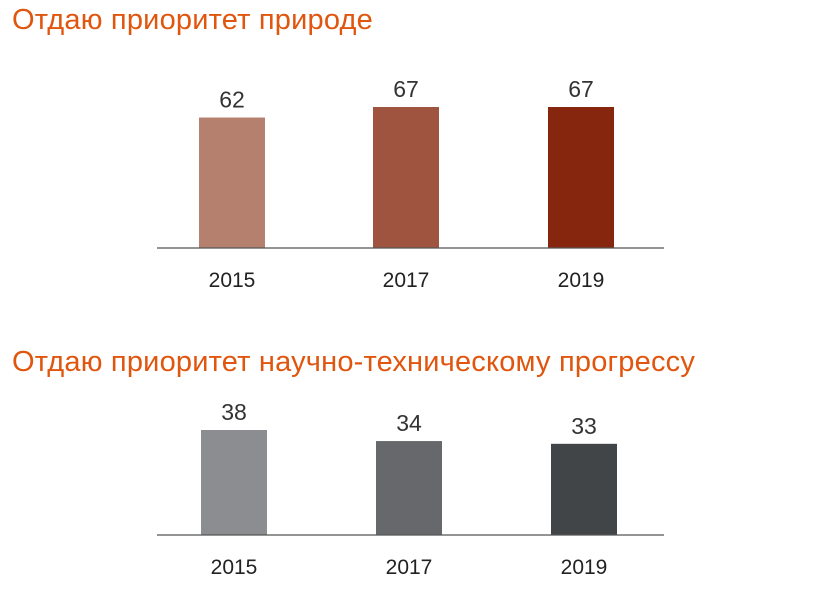 The height and width of the screenshot is (590, 818). I want to click on data-label-2015: 62, so click(232, 100).